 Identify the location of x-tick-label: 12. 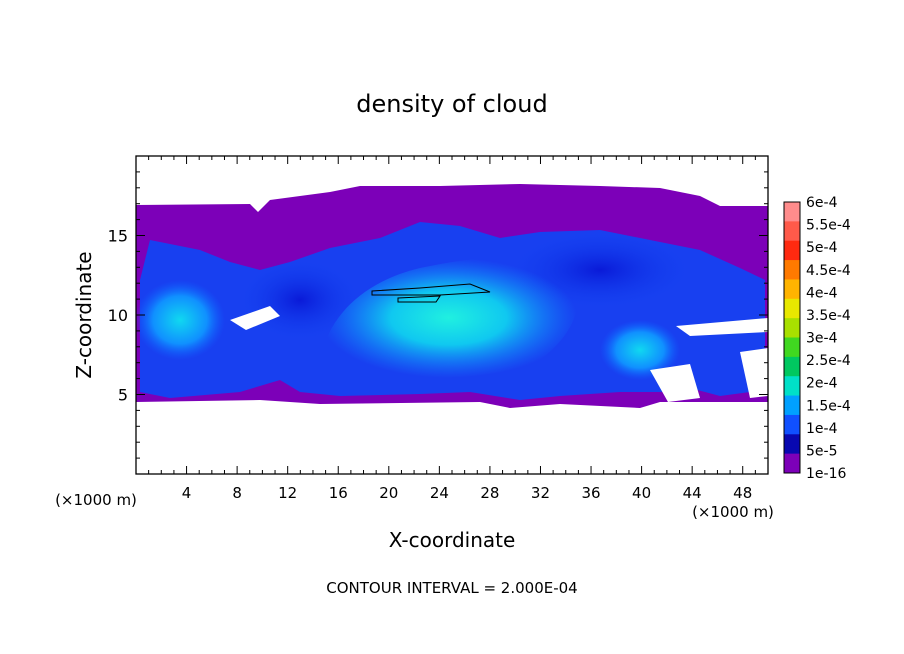
(287, 493).